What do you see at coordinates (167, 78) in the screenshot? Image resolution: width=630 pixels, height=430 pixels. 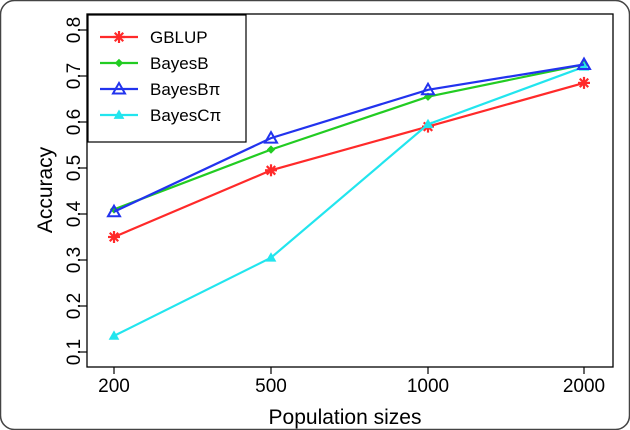 I see `legend: GBLUP BayesB BayesBπ BayesCπ` at bounding box center [167, 78].